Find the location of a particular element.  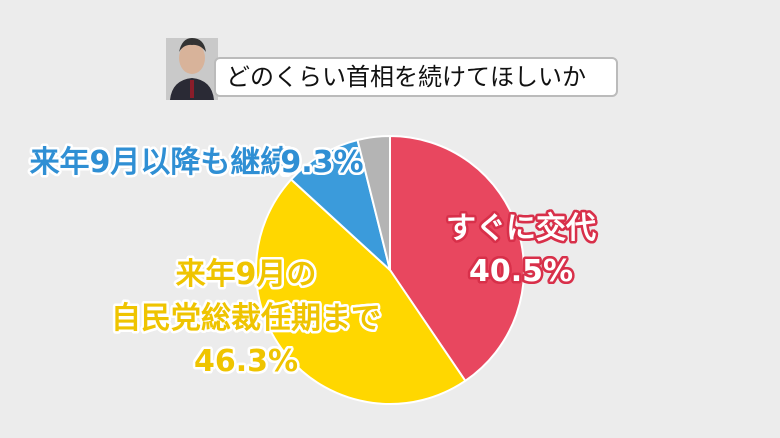

slice-label: すぐに交代 is located at coordinates (521, 228).